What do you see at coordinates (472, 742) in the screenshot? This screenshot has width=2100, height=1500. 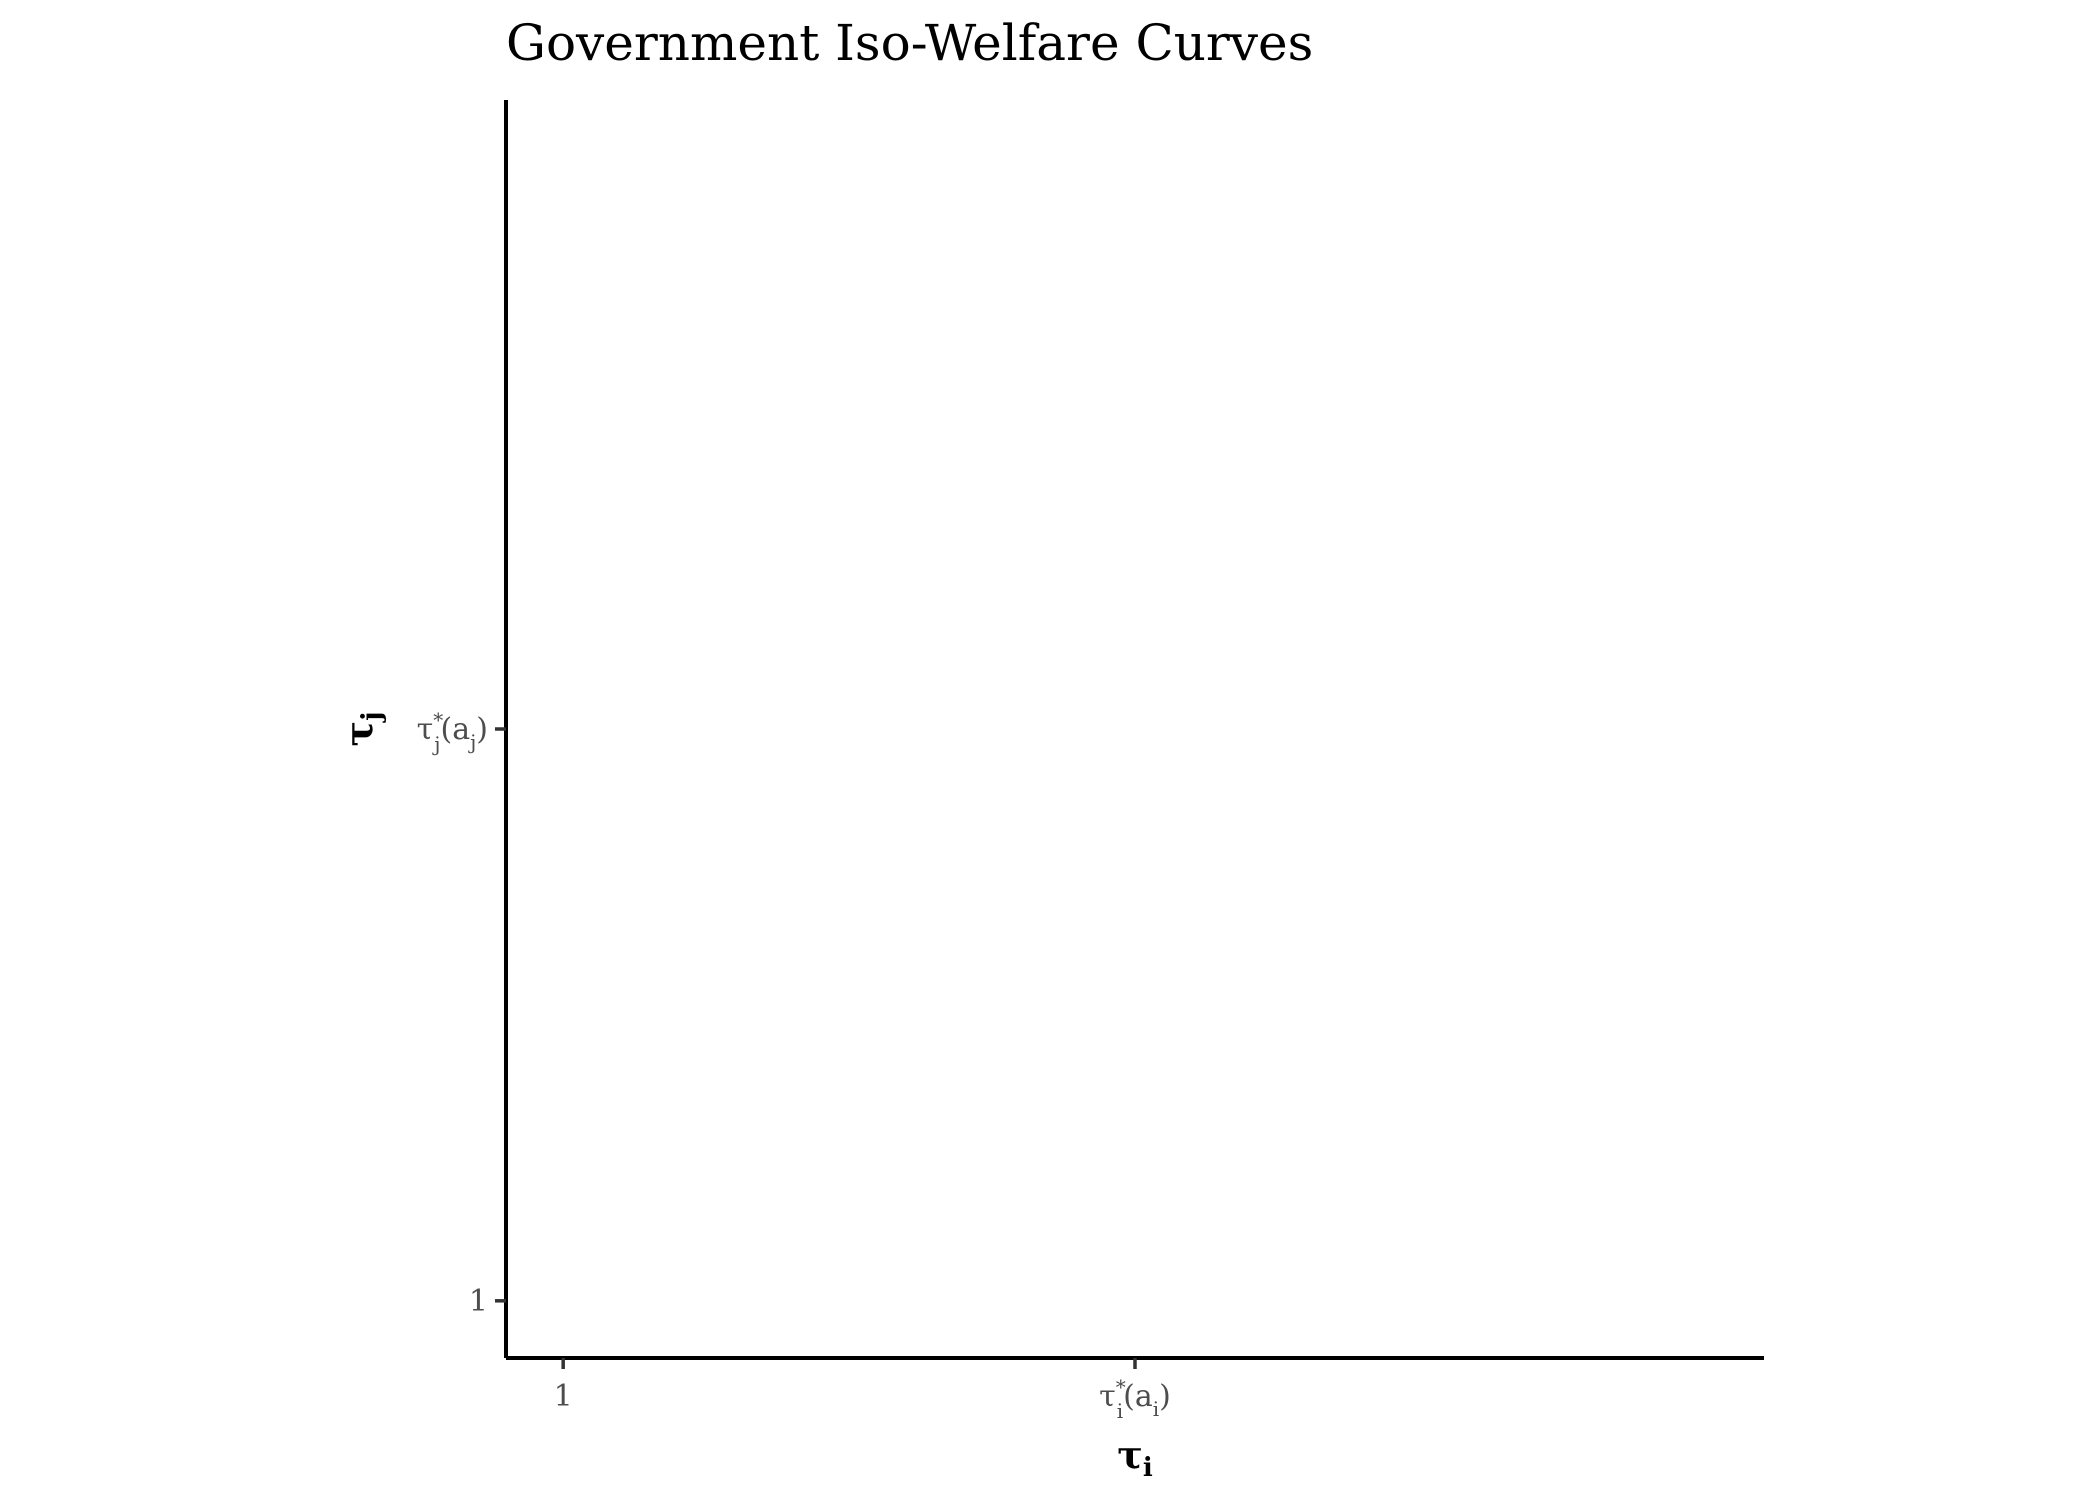 I see `y-tick-label-1-arg-sub: j` at bounding box center [472, 742].